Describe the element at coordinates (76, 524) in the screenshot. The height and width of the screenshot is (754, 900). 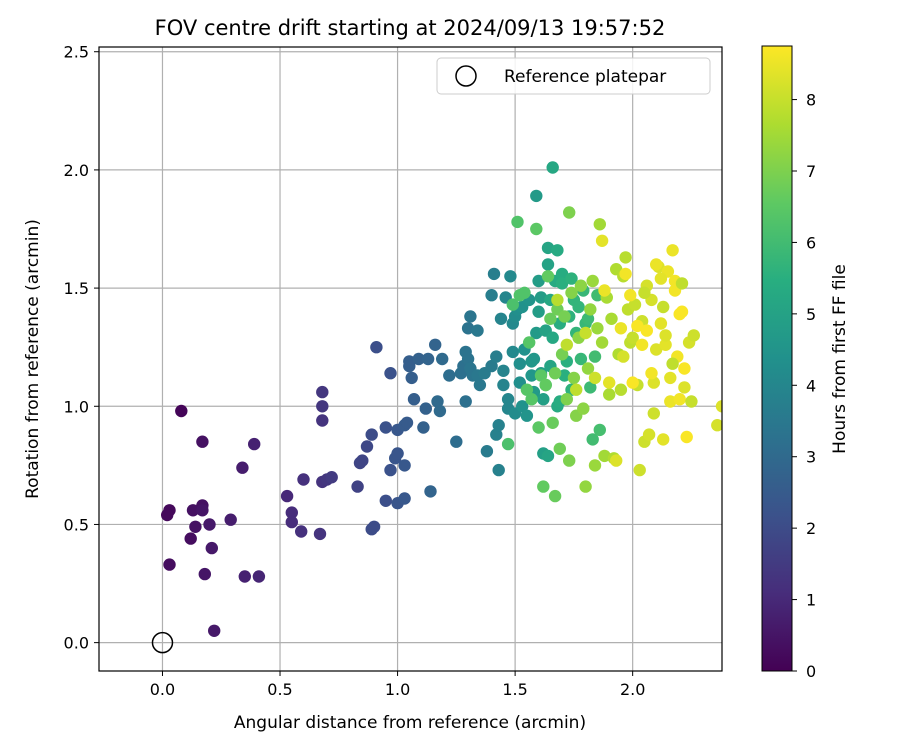
I see `y-tick-label: 0.5` at that location.